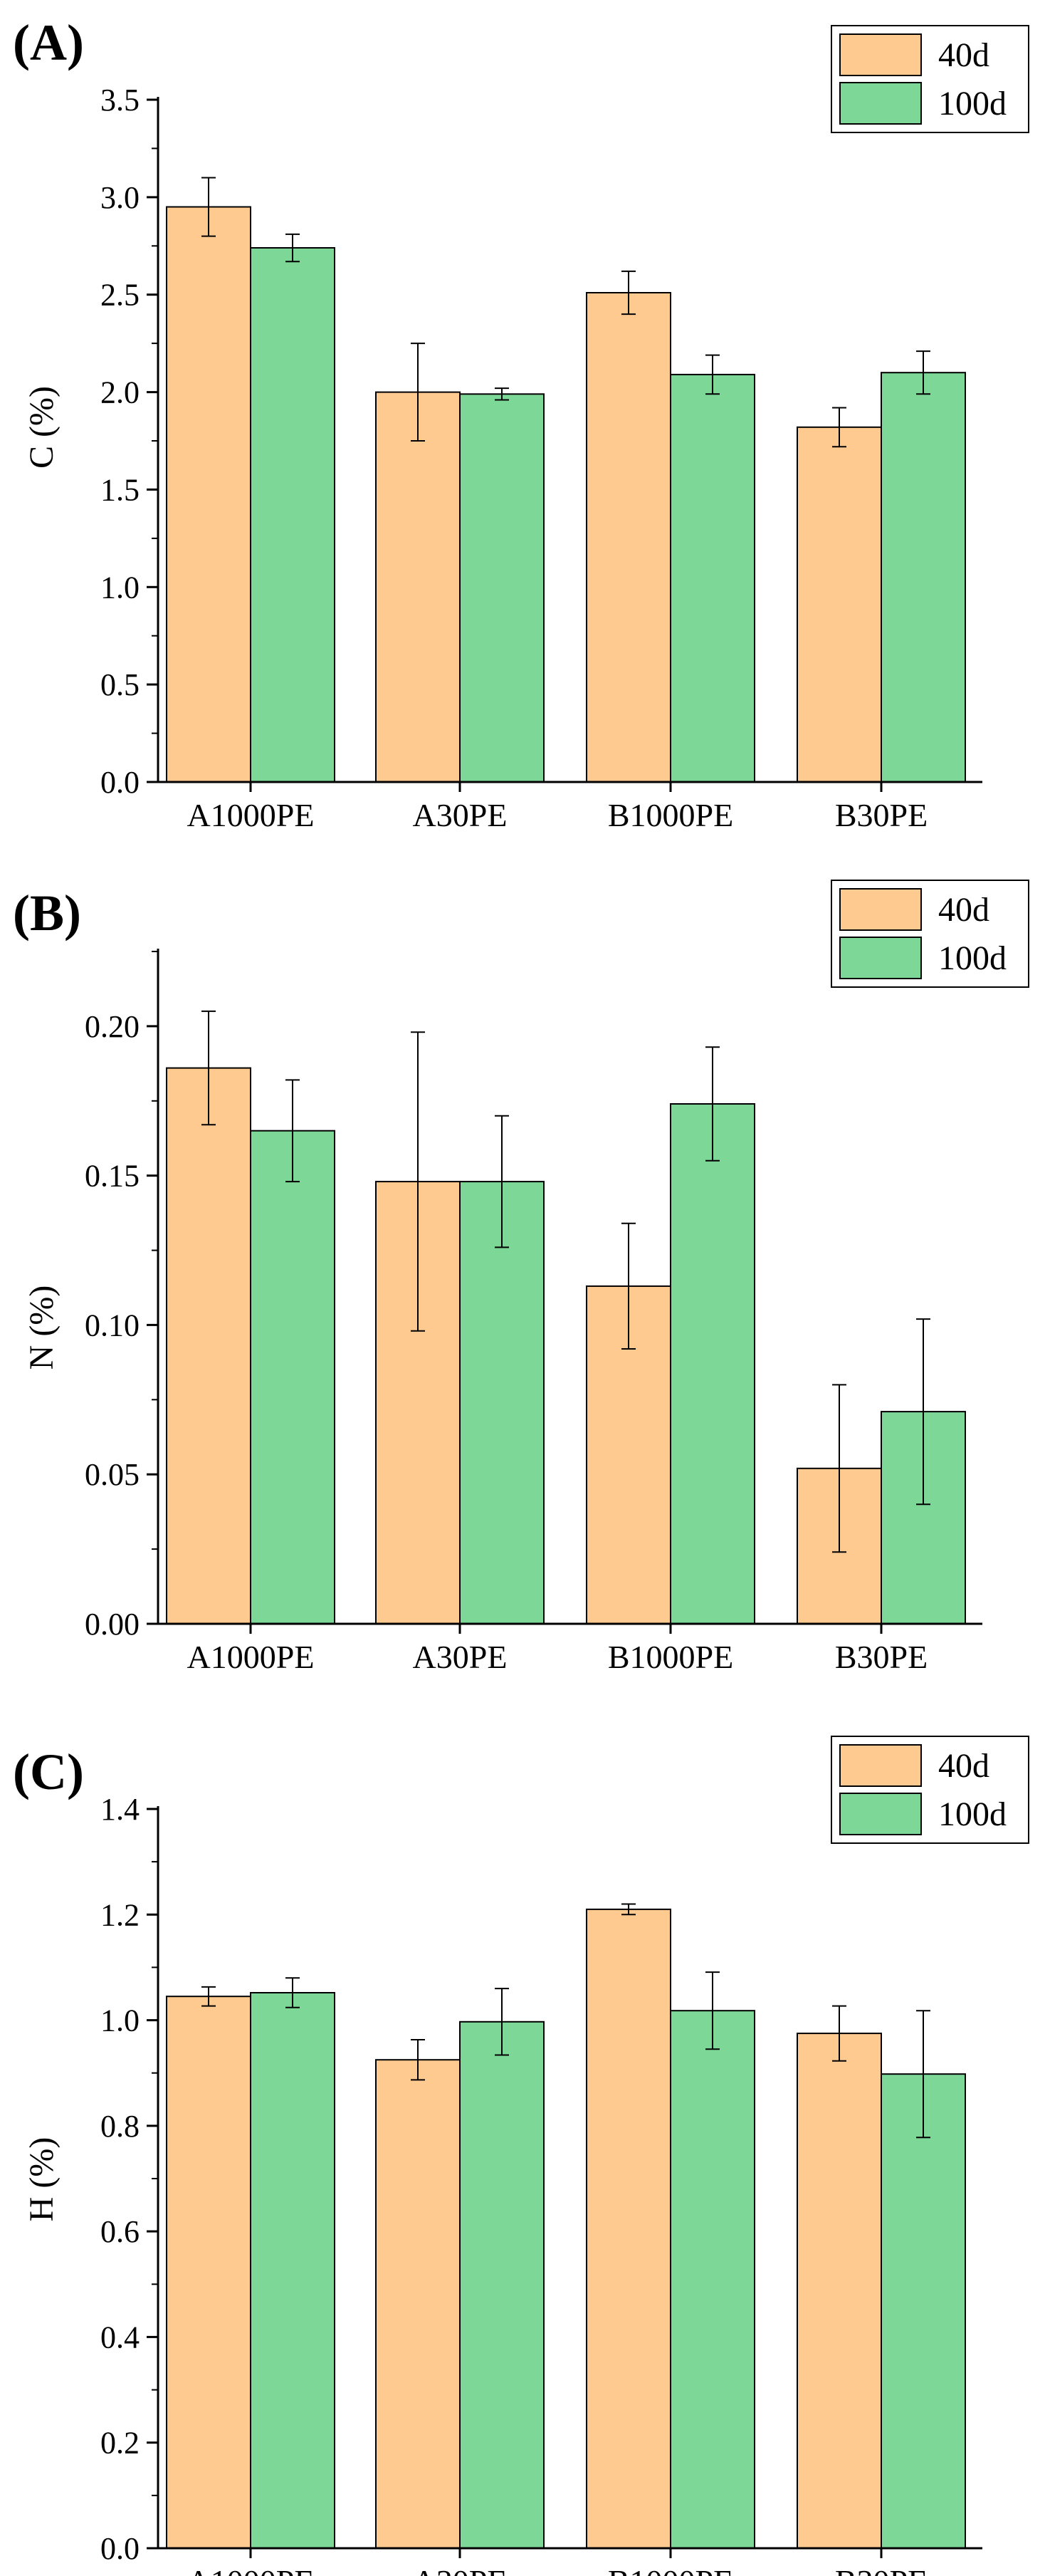 This screenshot has width=1045, height=2576. Describe the element at coordinates (712, 578) in the screenshot. I see `panel-a-bar-100d-b1000pe` at that location.